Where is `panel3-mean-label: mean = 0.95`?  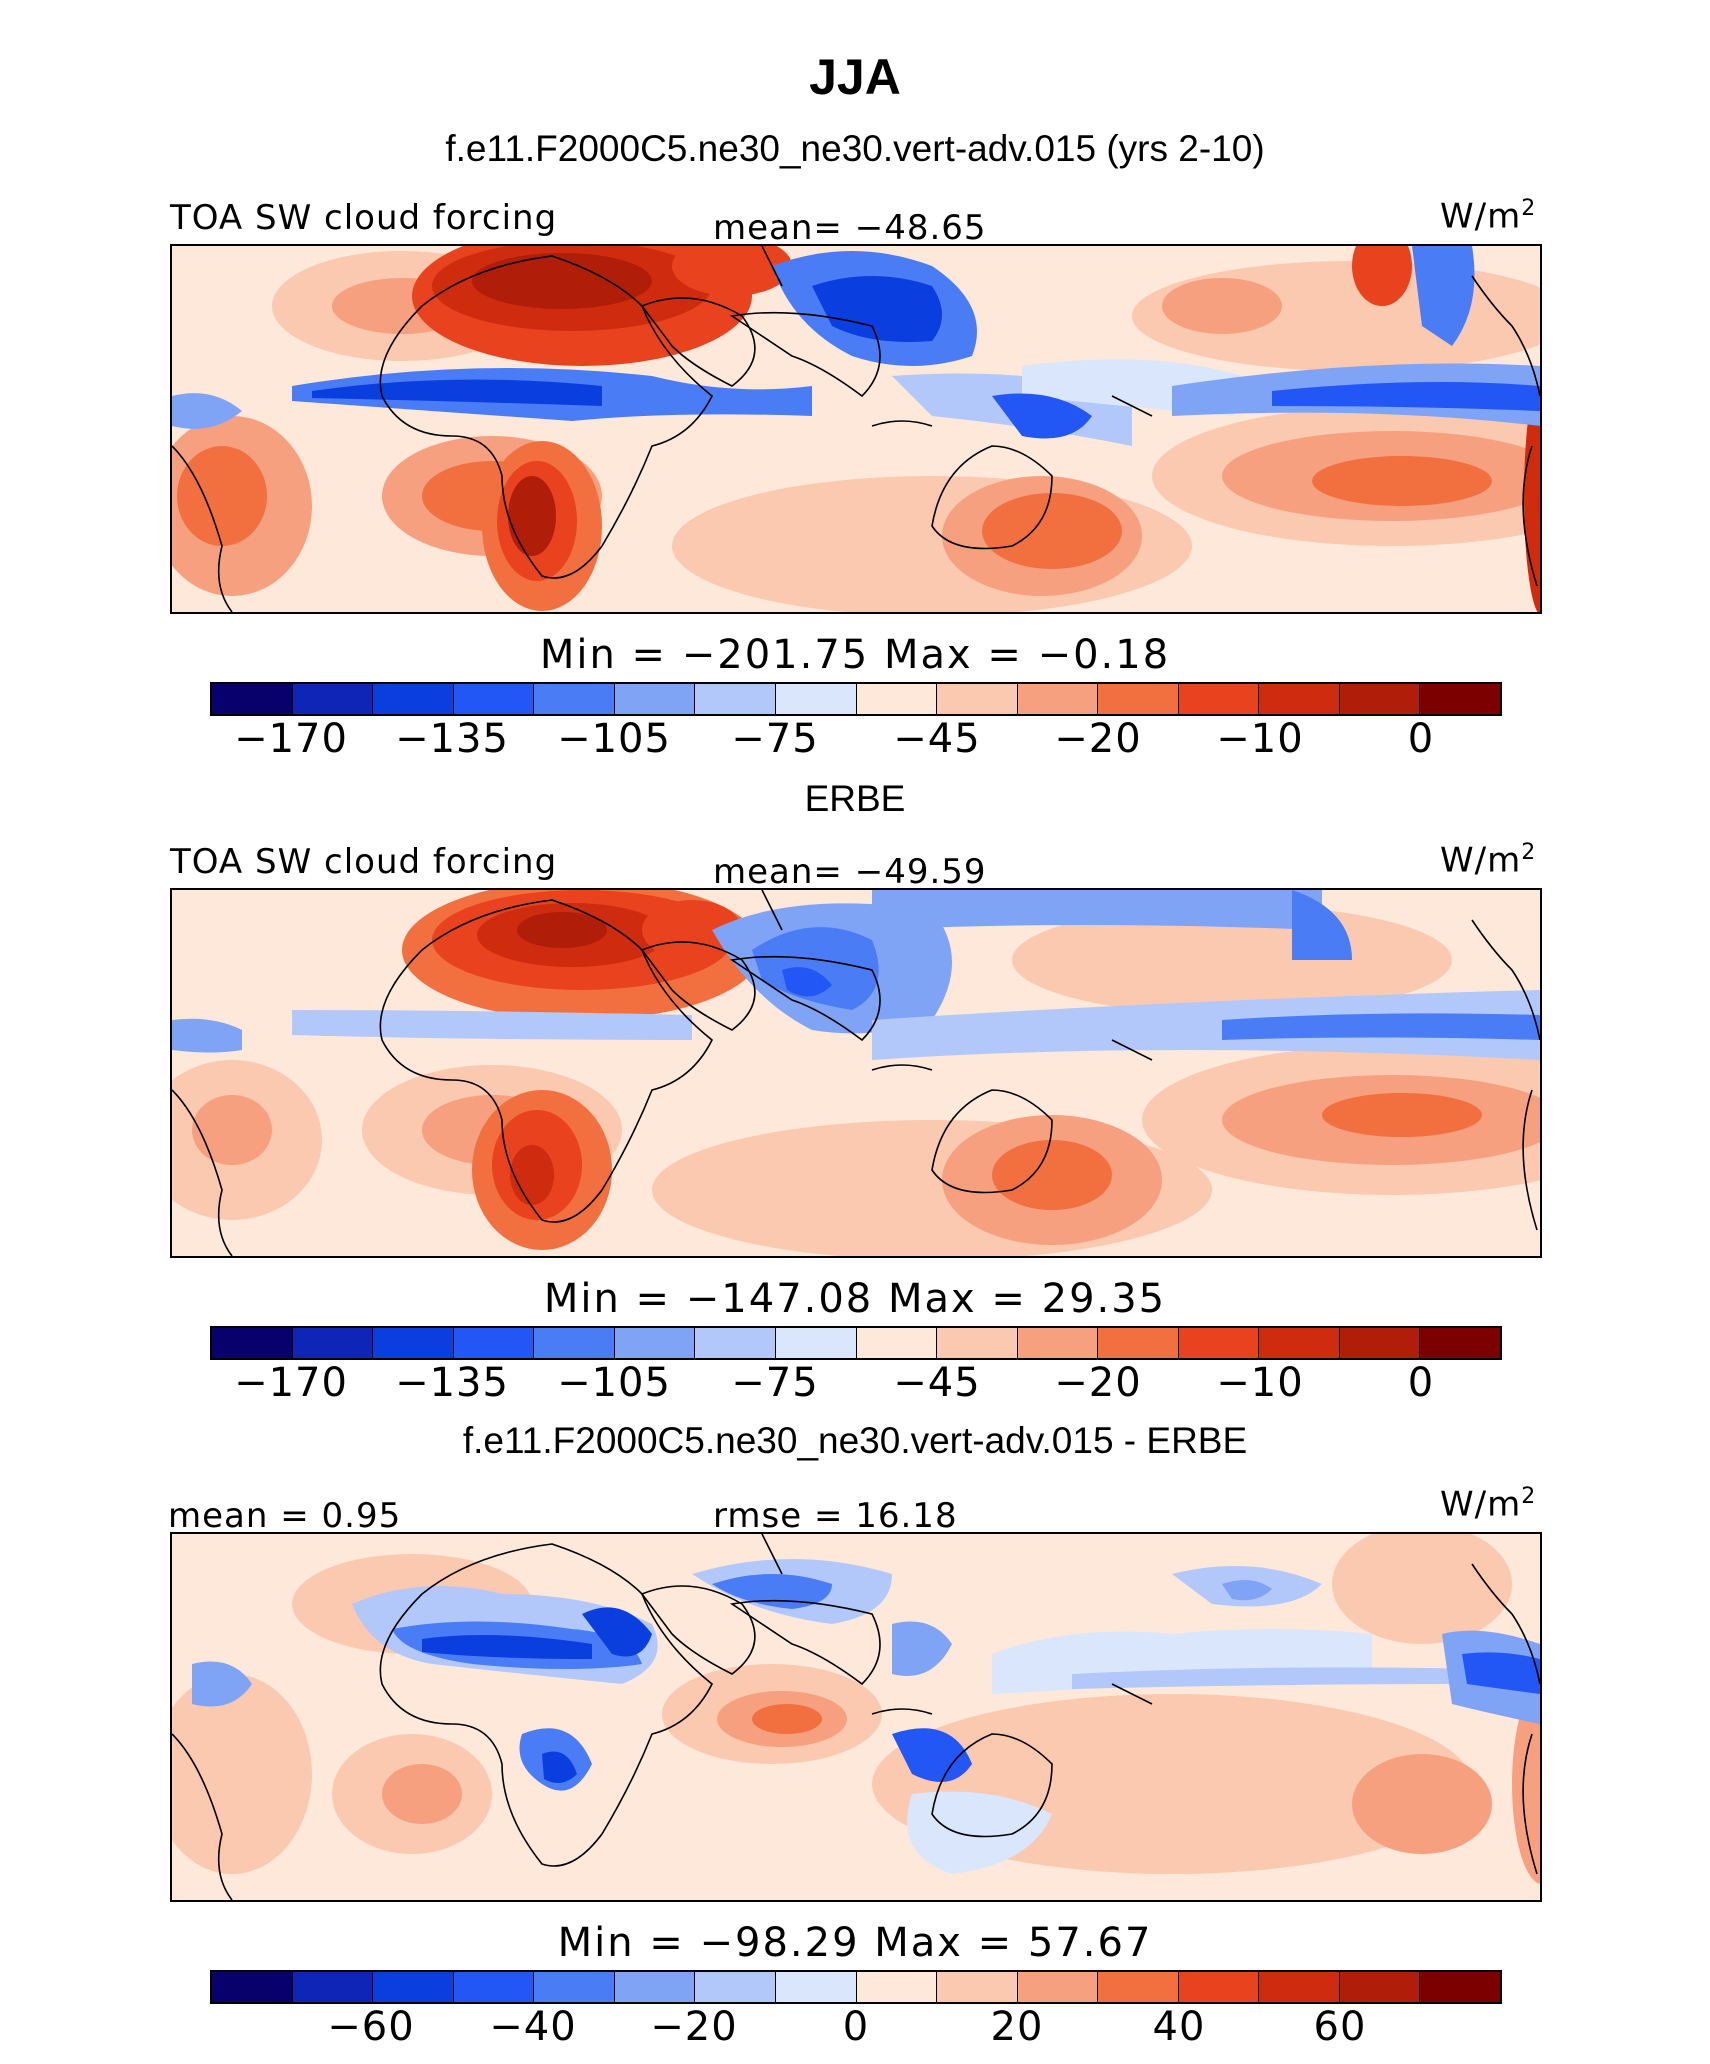 panel3-mean-label: mean = 0.95 is located at coordinates (285, 1516).